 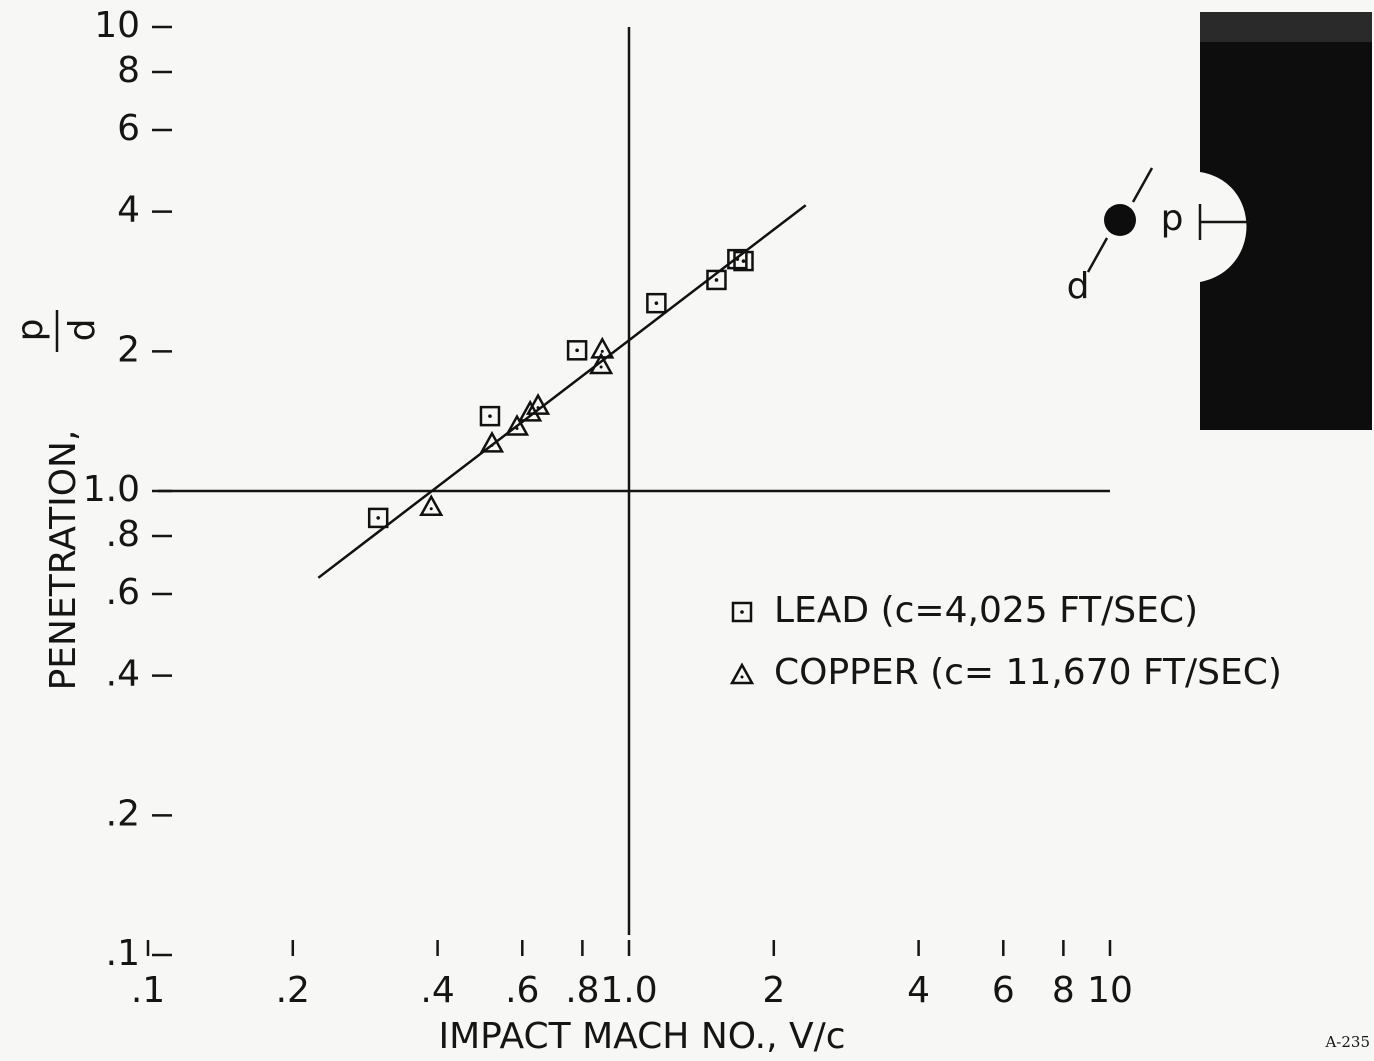 What do you see at coordinates (128, 70) in the screenshot?
I see `y-tick-label: 8` at bounding box center [128, 70].